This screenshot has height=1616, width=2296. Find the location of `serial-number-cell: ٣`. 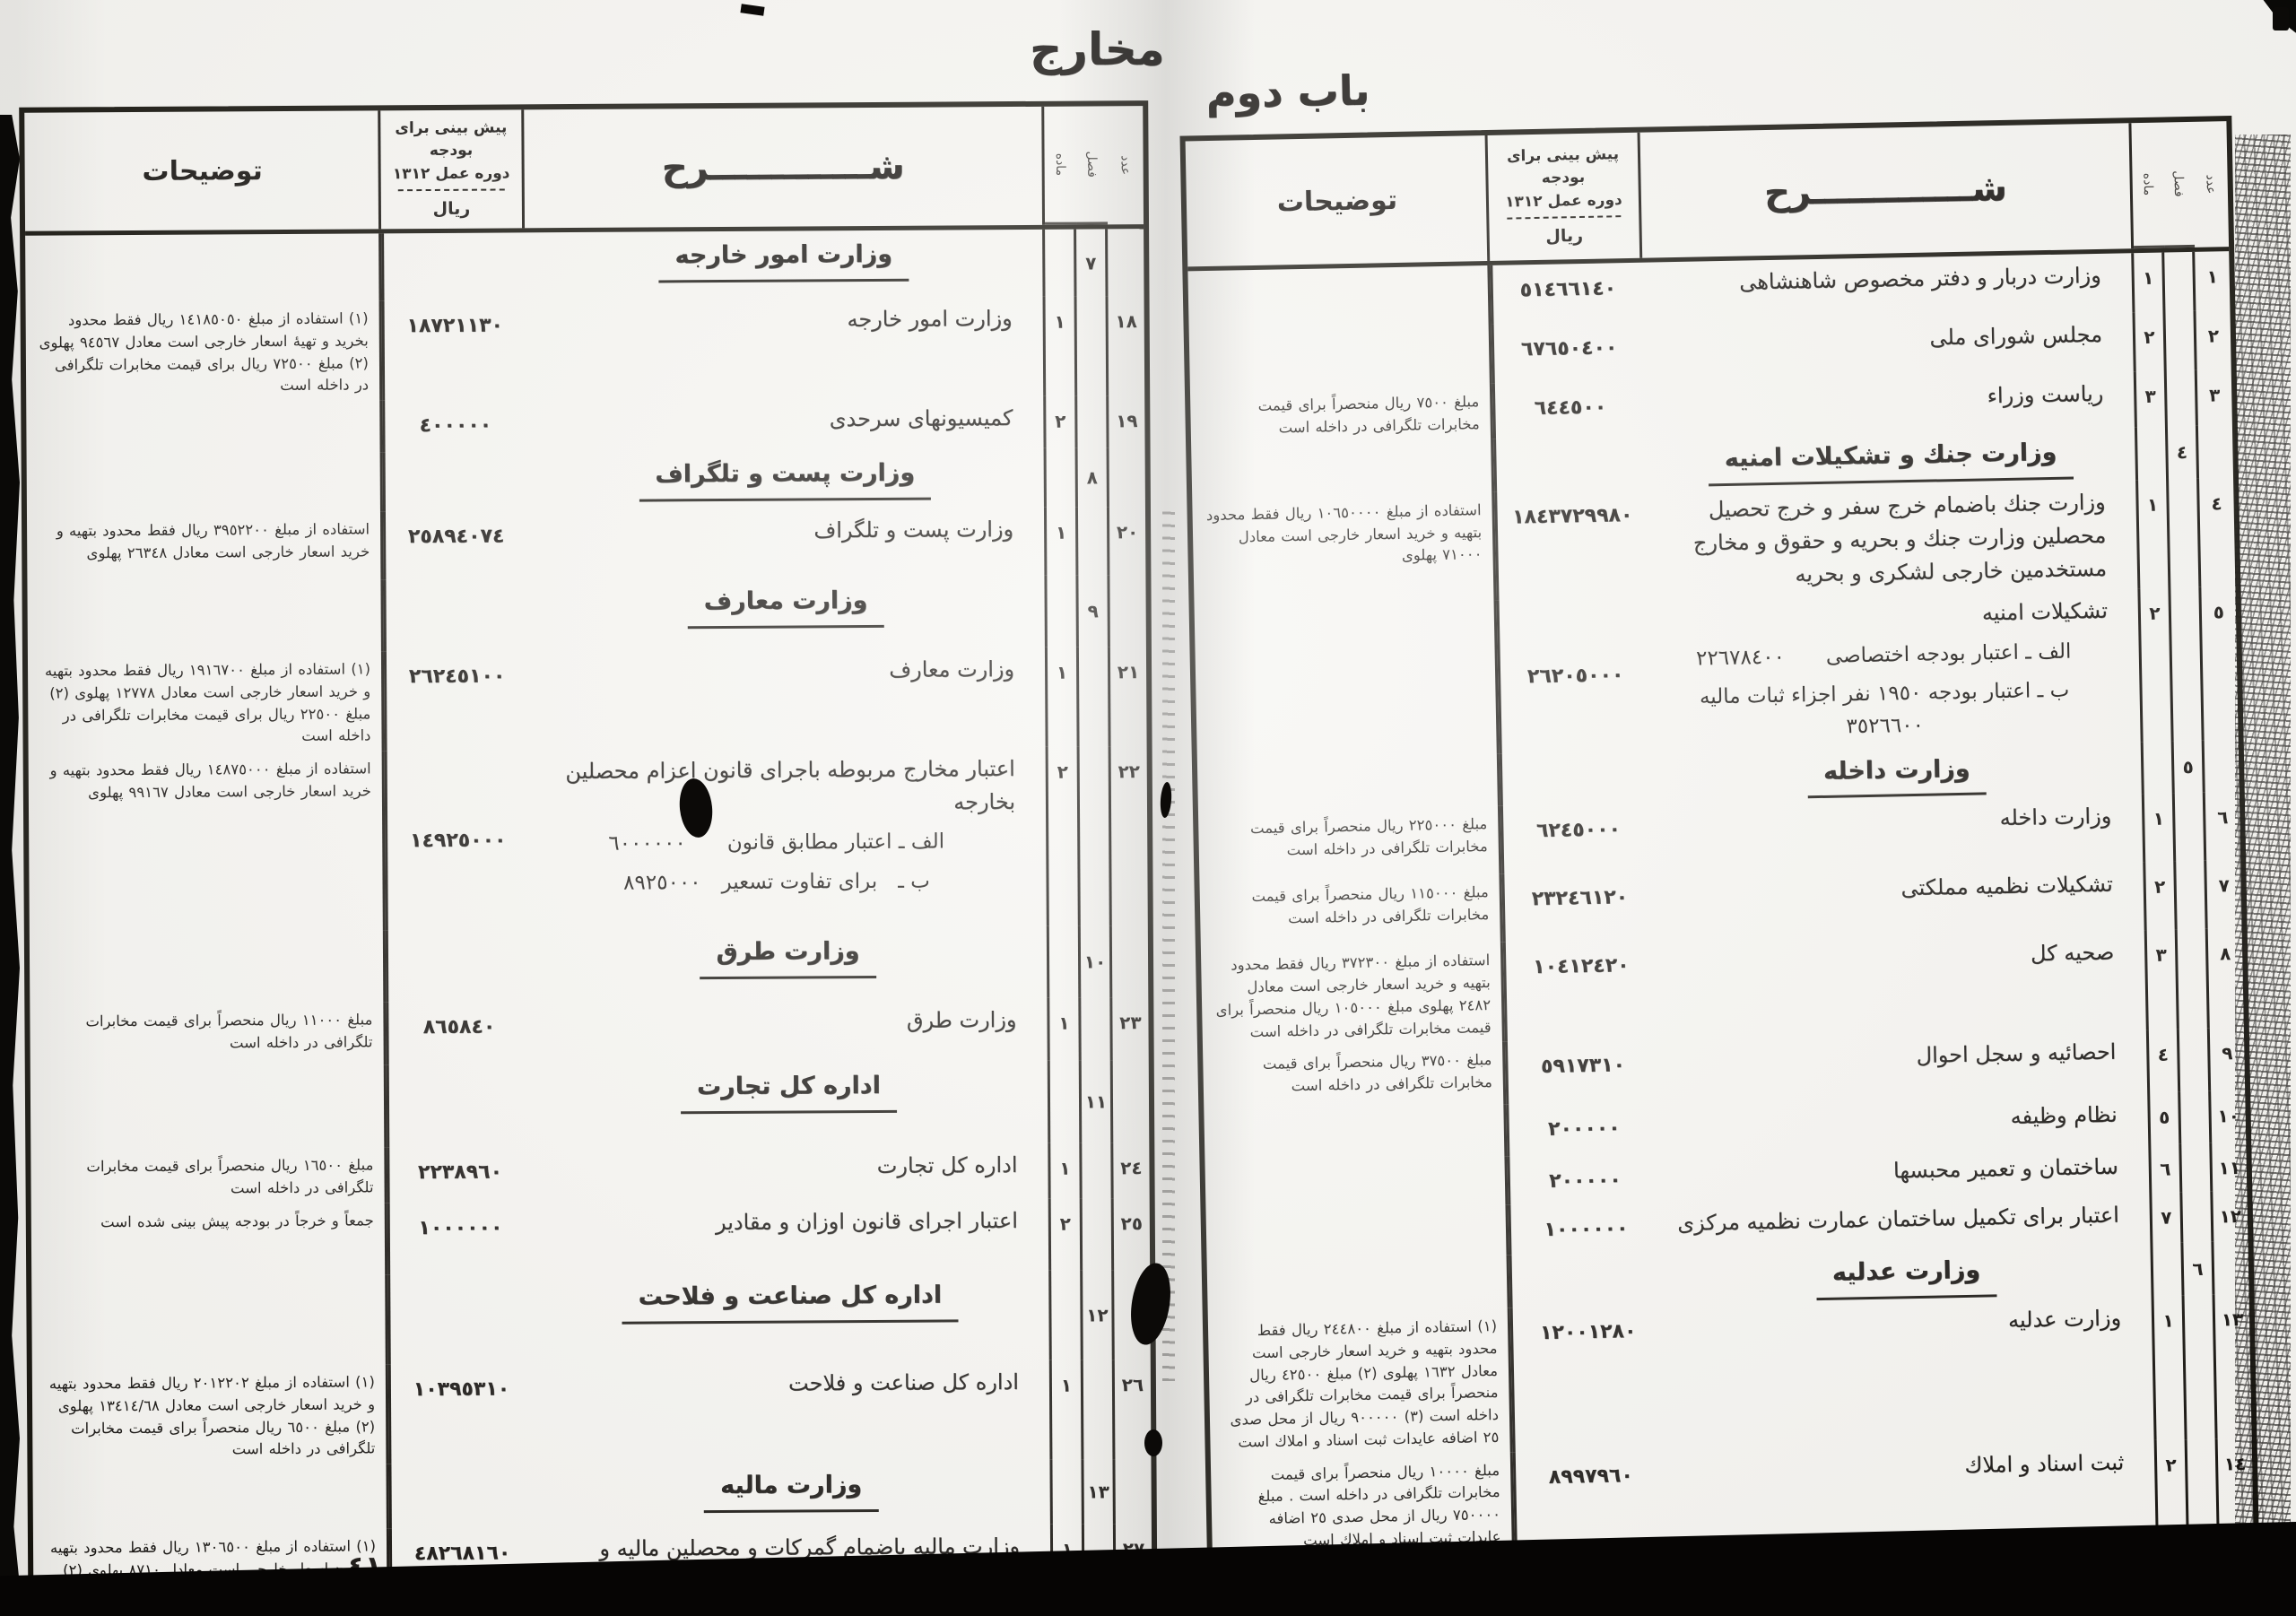

serial-number-cell: ٣ is located at coordinates (2214, 395).